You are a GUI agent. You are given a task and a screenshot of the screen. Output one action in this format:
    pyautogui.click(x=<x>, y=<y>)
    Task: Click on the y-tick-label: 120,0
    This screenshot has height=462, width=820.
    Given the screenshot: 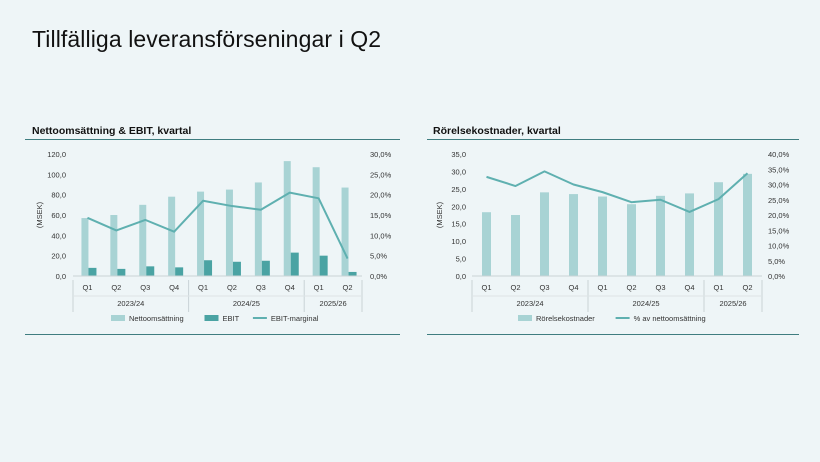 What is the action you would take?
    pyautogui.click(x=56, y=154)
    